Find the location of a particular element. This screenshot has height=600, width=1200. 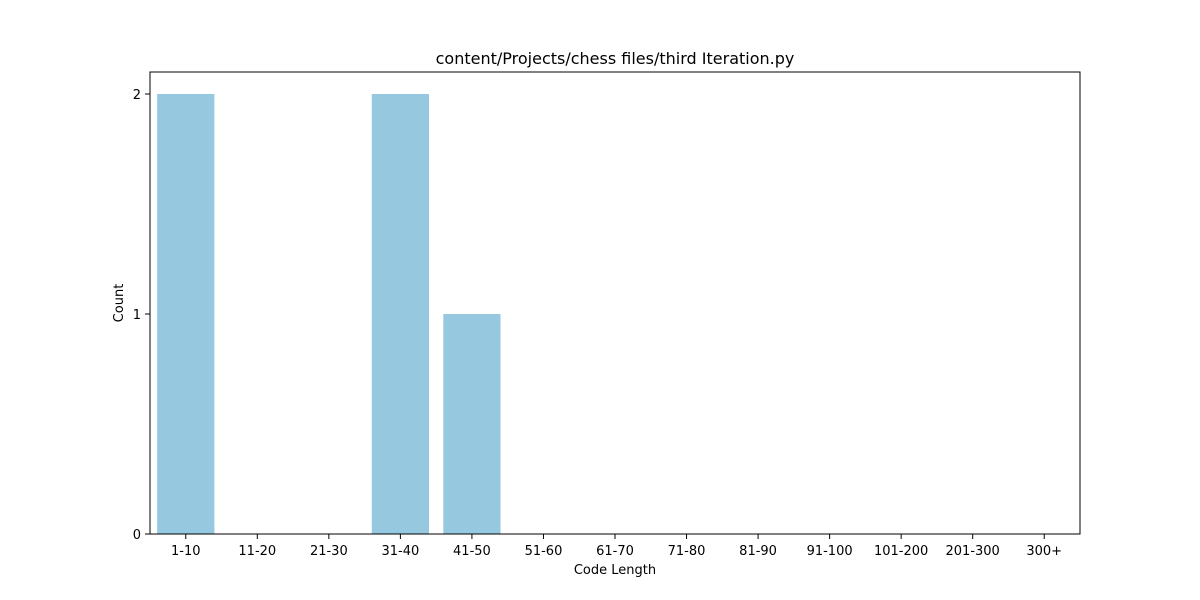

x-tick-label: 61-70 is located at coordinates (615, 551).